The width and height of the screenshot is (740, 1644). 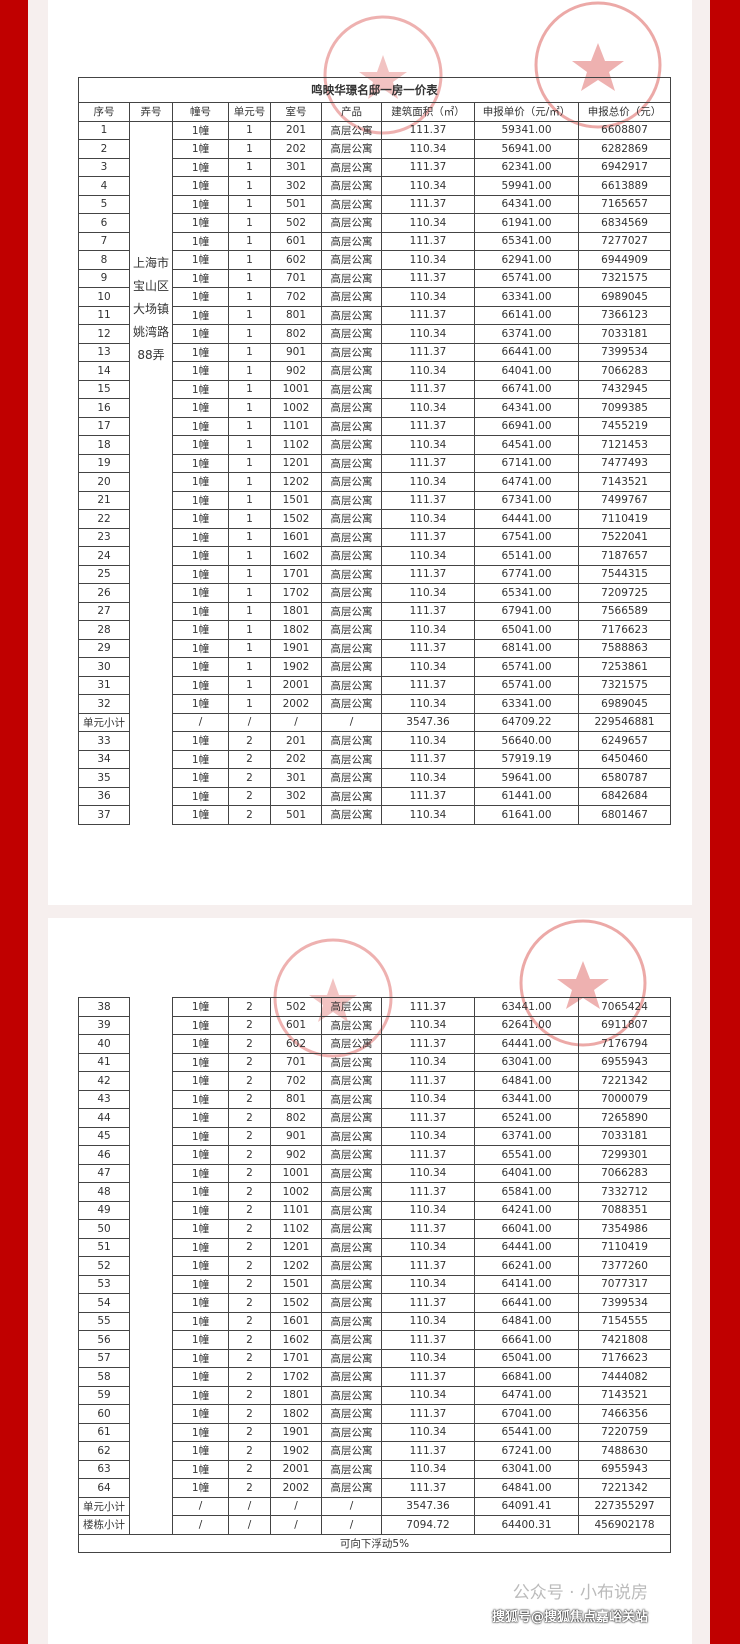 I want to click on cell-seq: 5, so click(x=104, y=204).